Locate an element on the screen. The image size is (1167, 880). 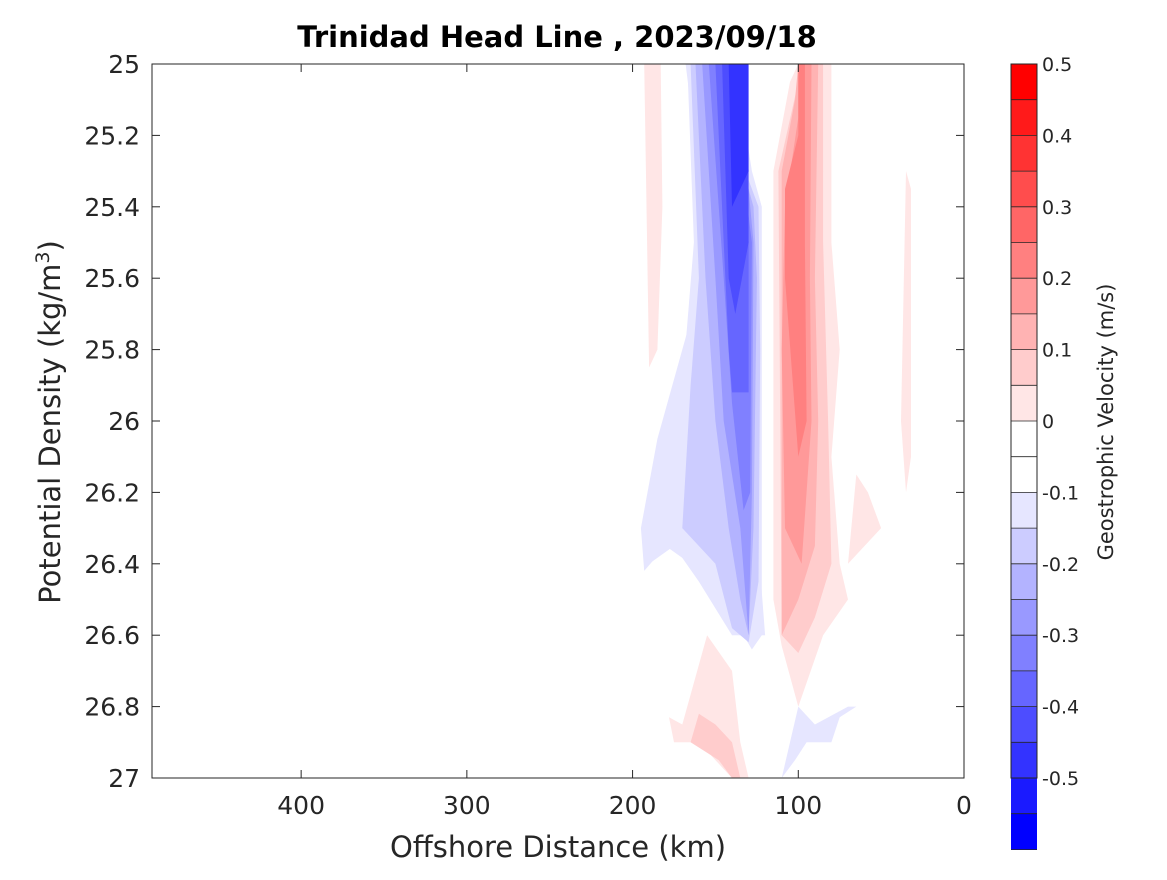
y-tick-label: 25.2 is located at coordinates (112, 135).